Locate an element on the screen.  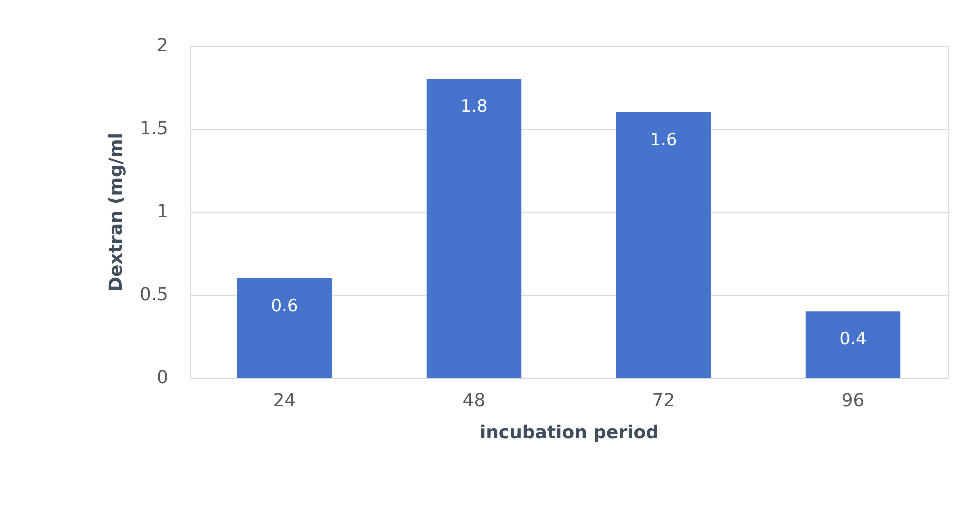
y-tick-label: 0 is located at coordinates (162, 378).